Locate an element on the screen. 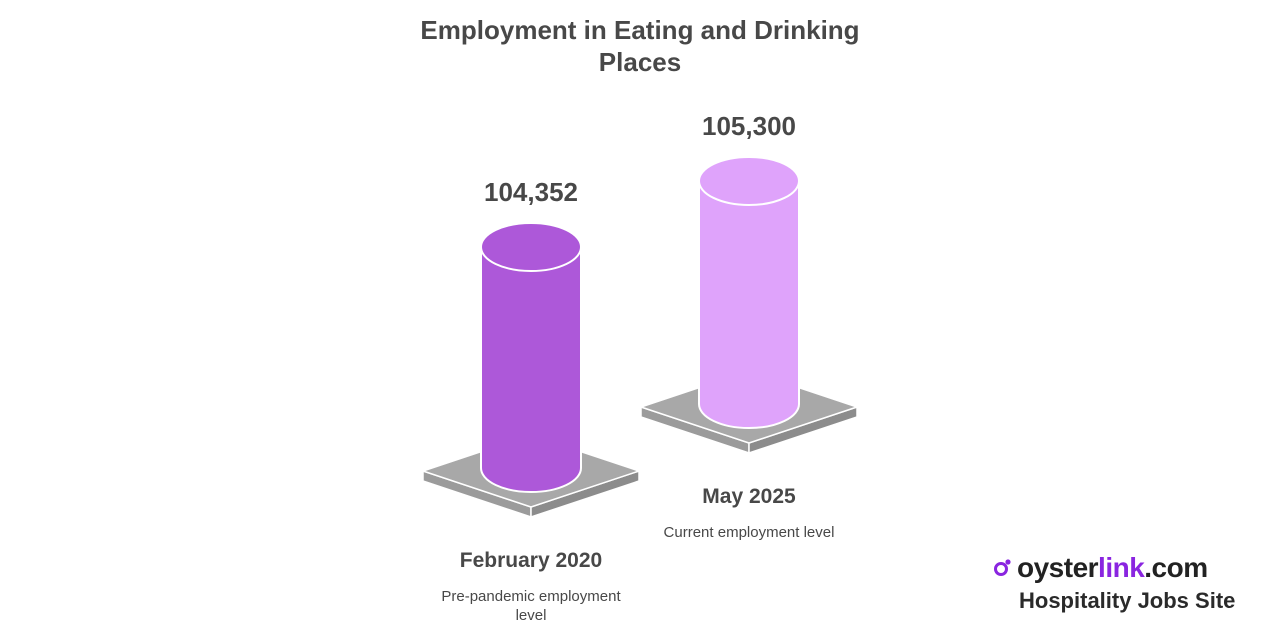  category-description-february-2020: Pre-pandemic employment level is located at coordinates (531, 606).